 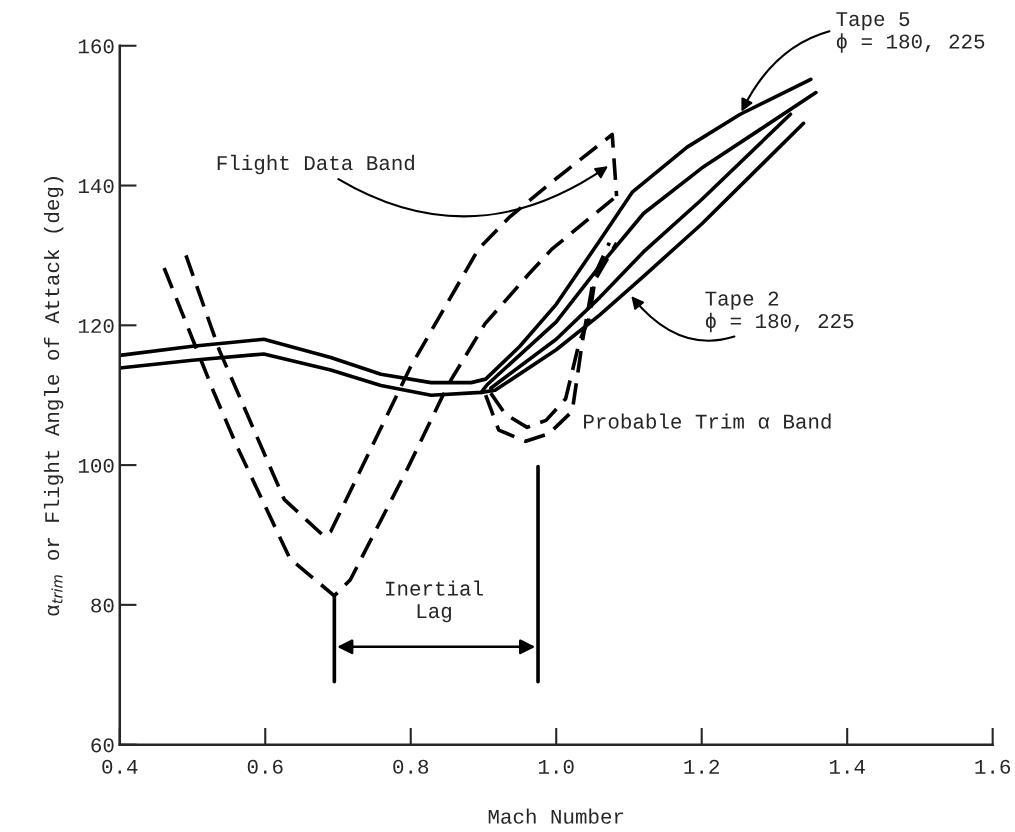 I want to click on x-axis-title: Mach Number, so click(x=556, y=816).